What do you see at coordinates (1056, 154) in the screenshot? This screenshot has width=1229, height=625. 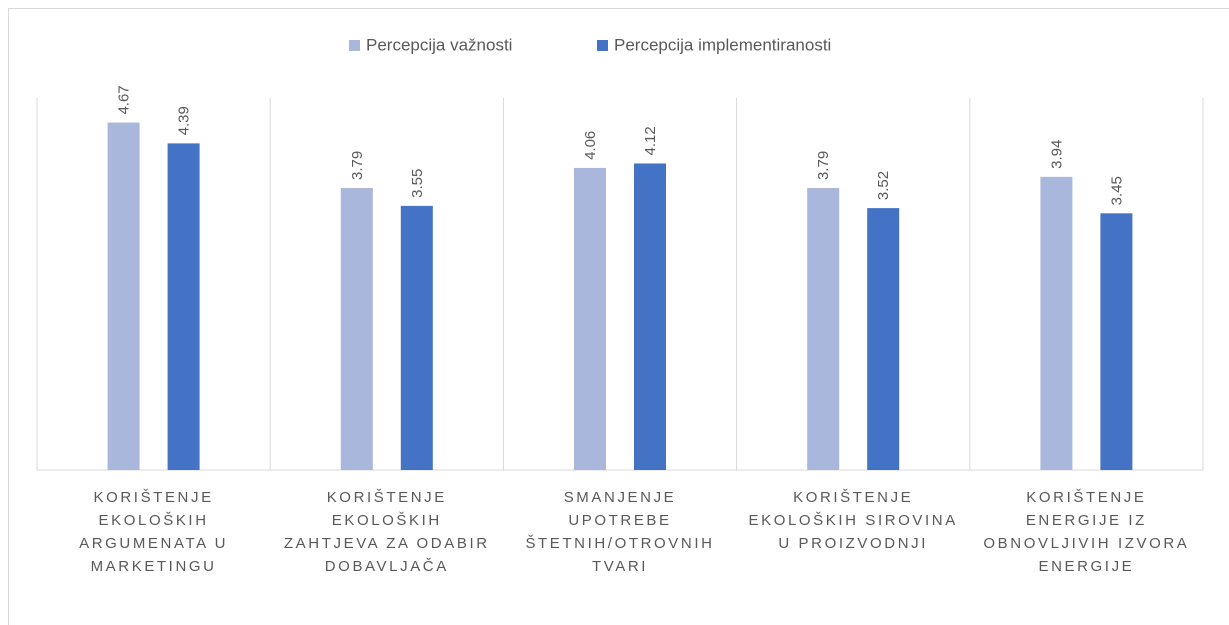 I see `data-label: 3.94` at bounding box center [1056, 154].